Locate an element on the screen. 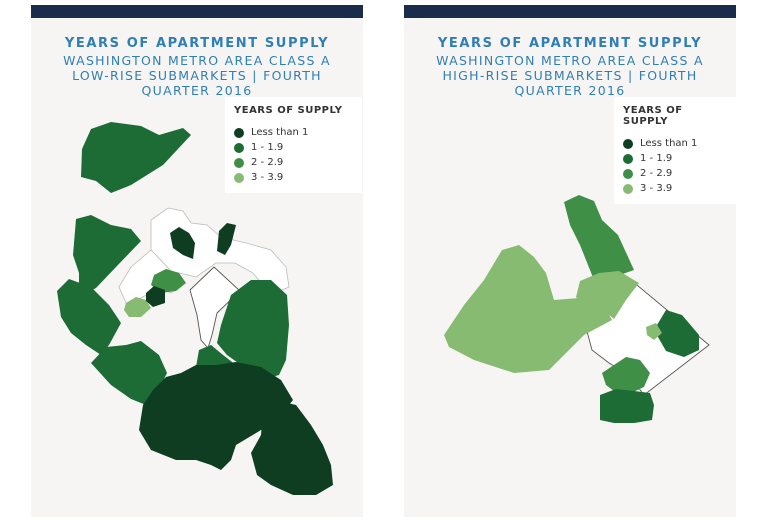 The image size is (768, 523). map-region-prince-georges-north is located at coordinates (253, 330).